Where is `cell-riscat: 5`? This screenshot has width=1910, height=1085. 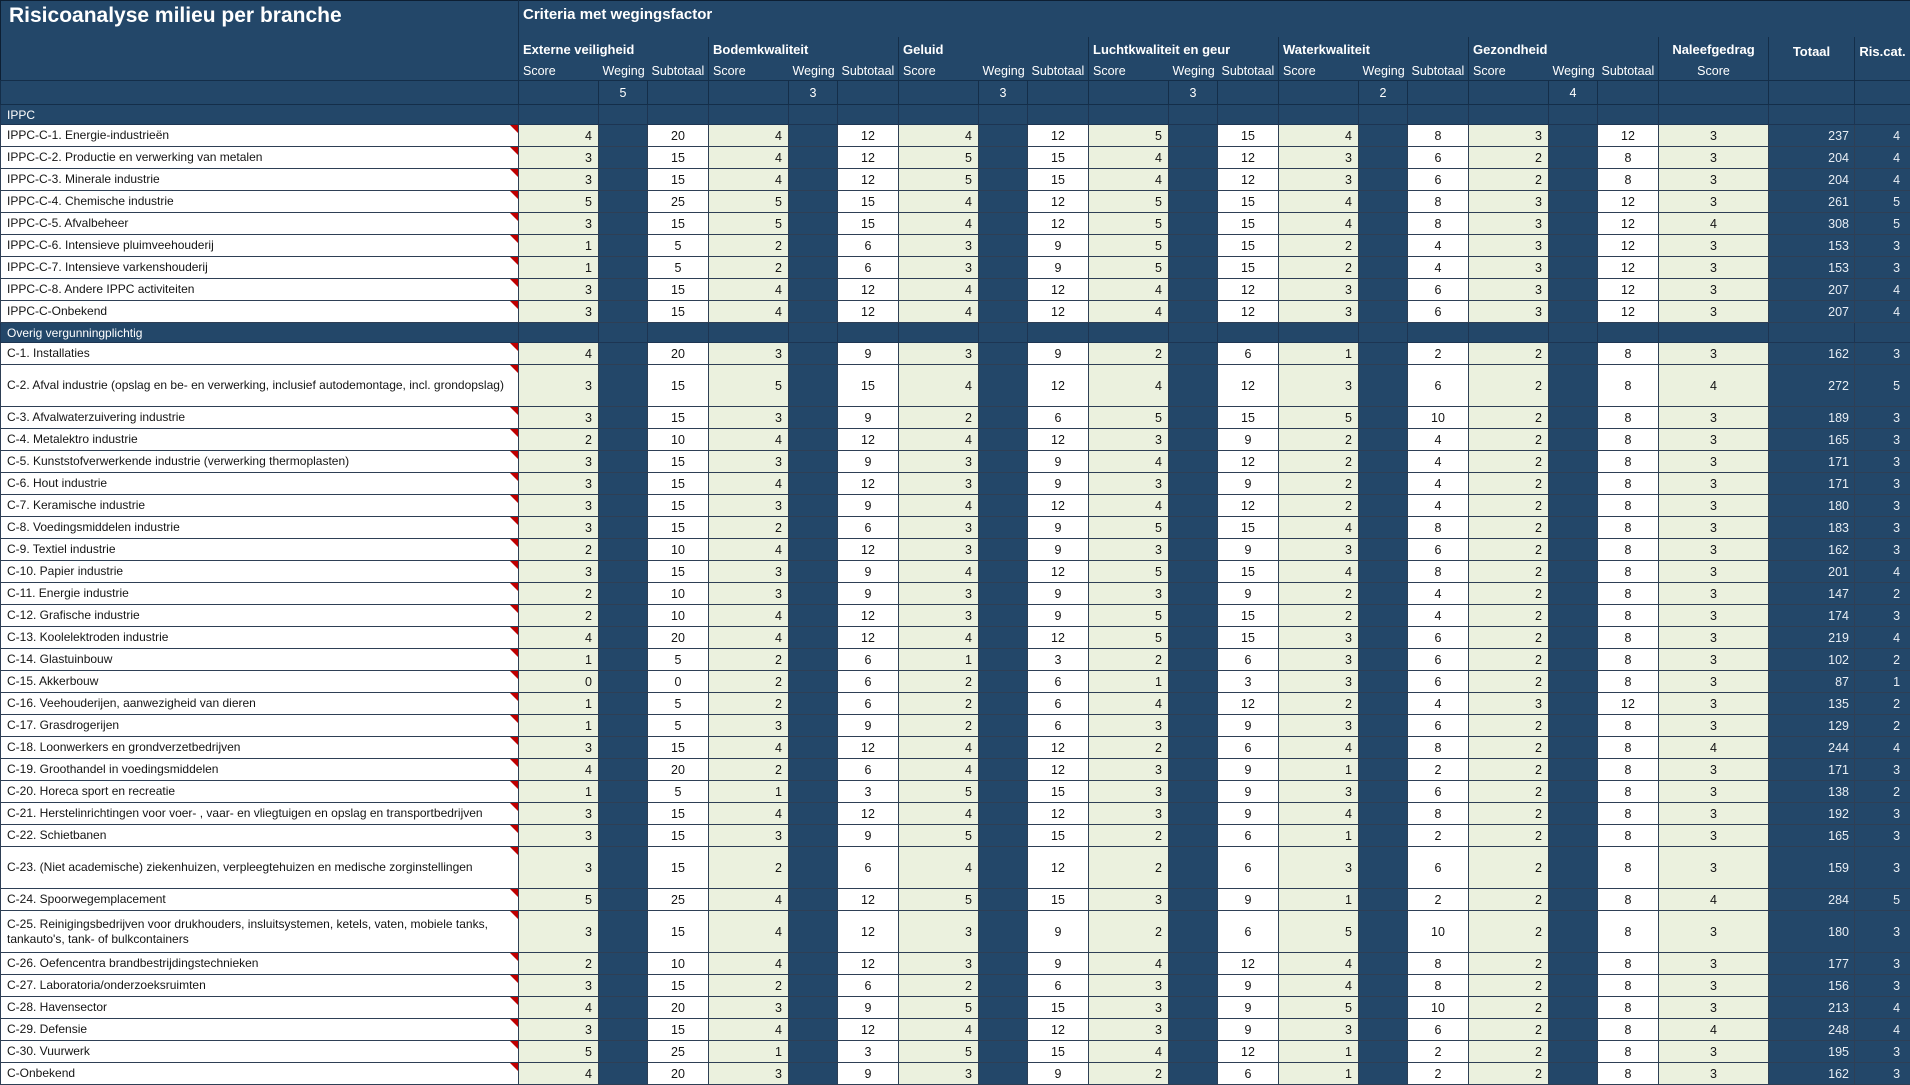
cell-riscat: 5 is located at coordinates (1882, 386).